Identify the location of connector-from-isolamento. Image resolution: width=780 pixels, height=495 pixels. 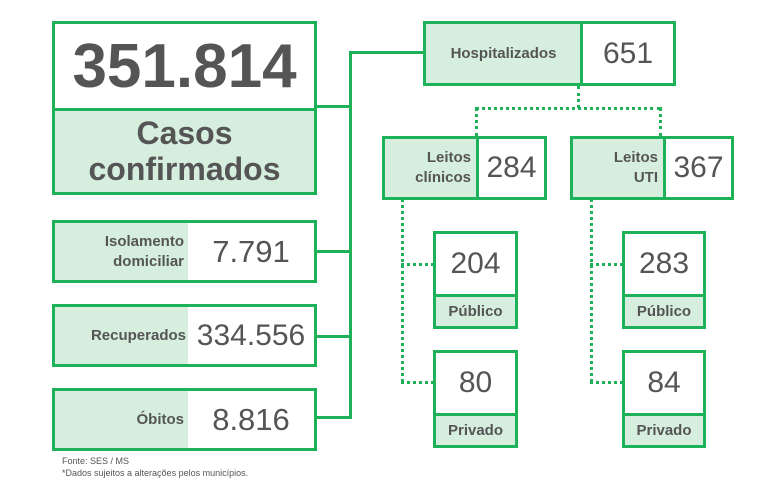
(334, 251).